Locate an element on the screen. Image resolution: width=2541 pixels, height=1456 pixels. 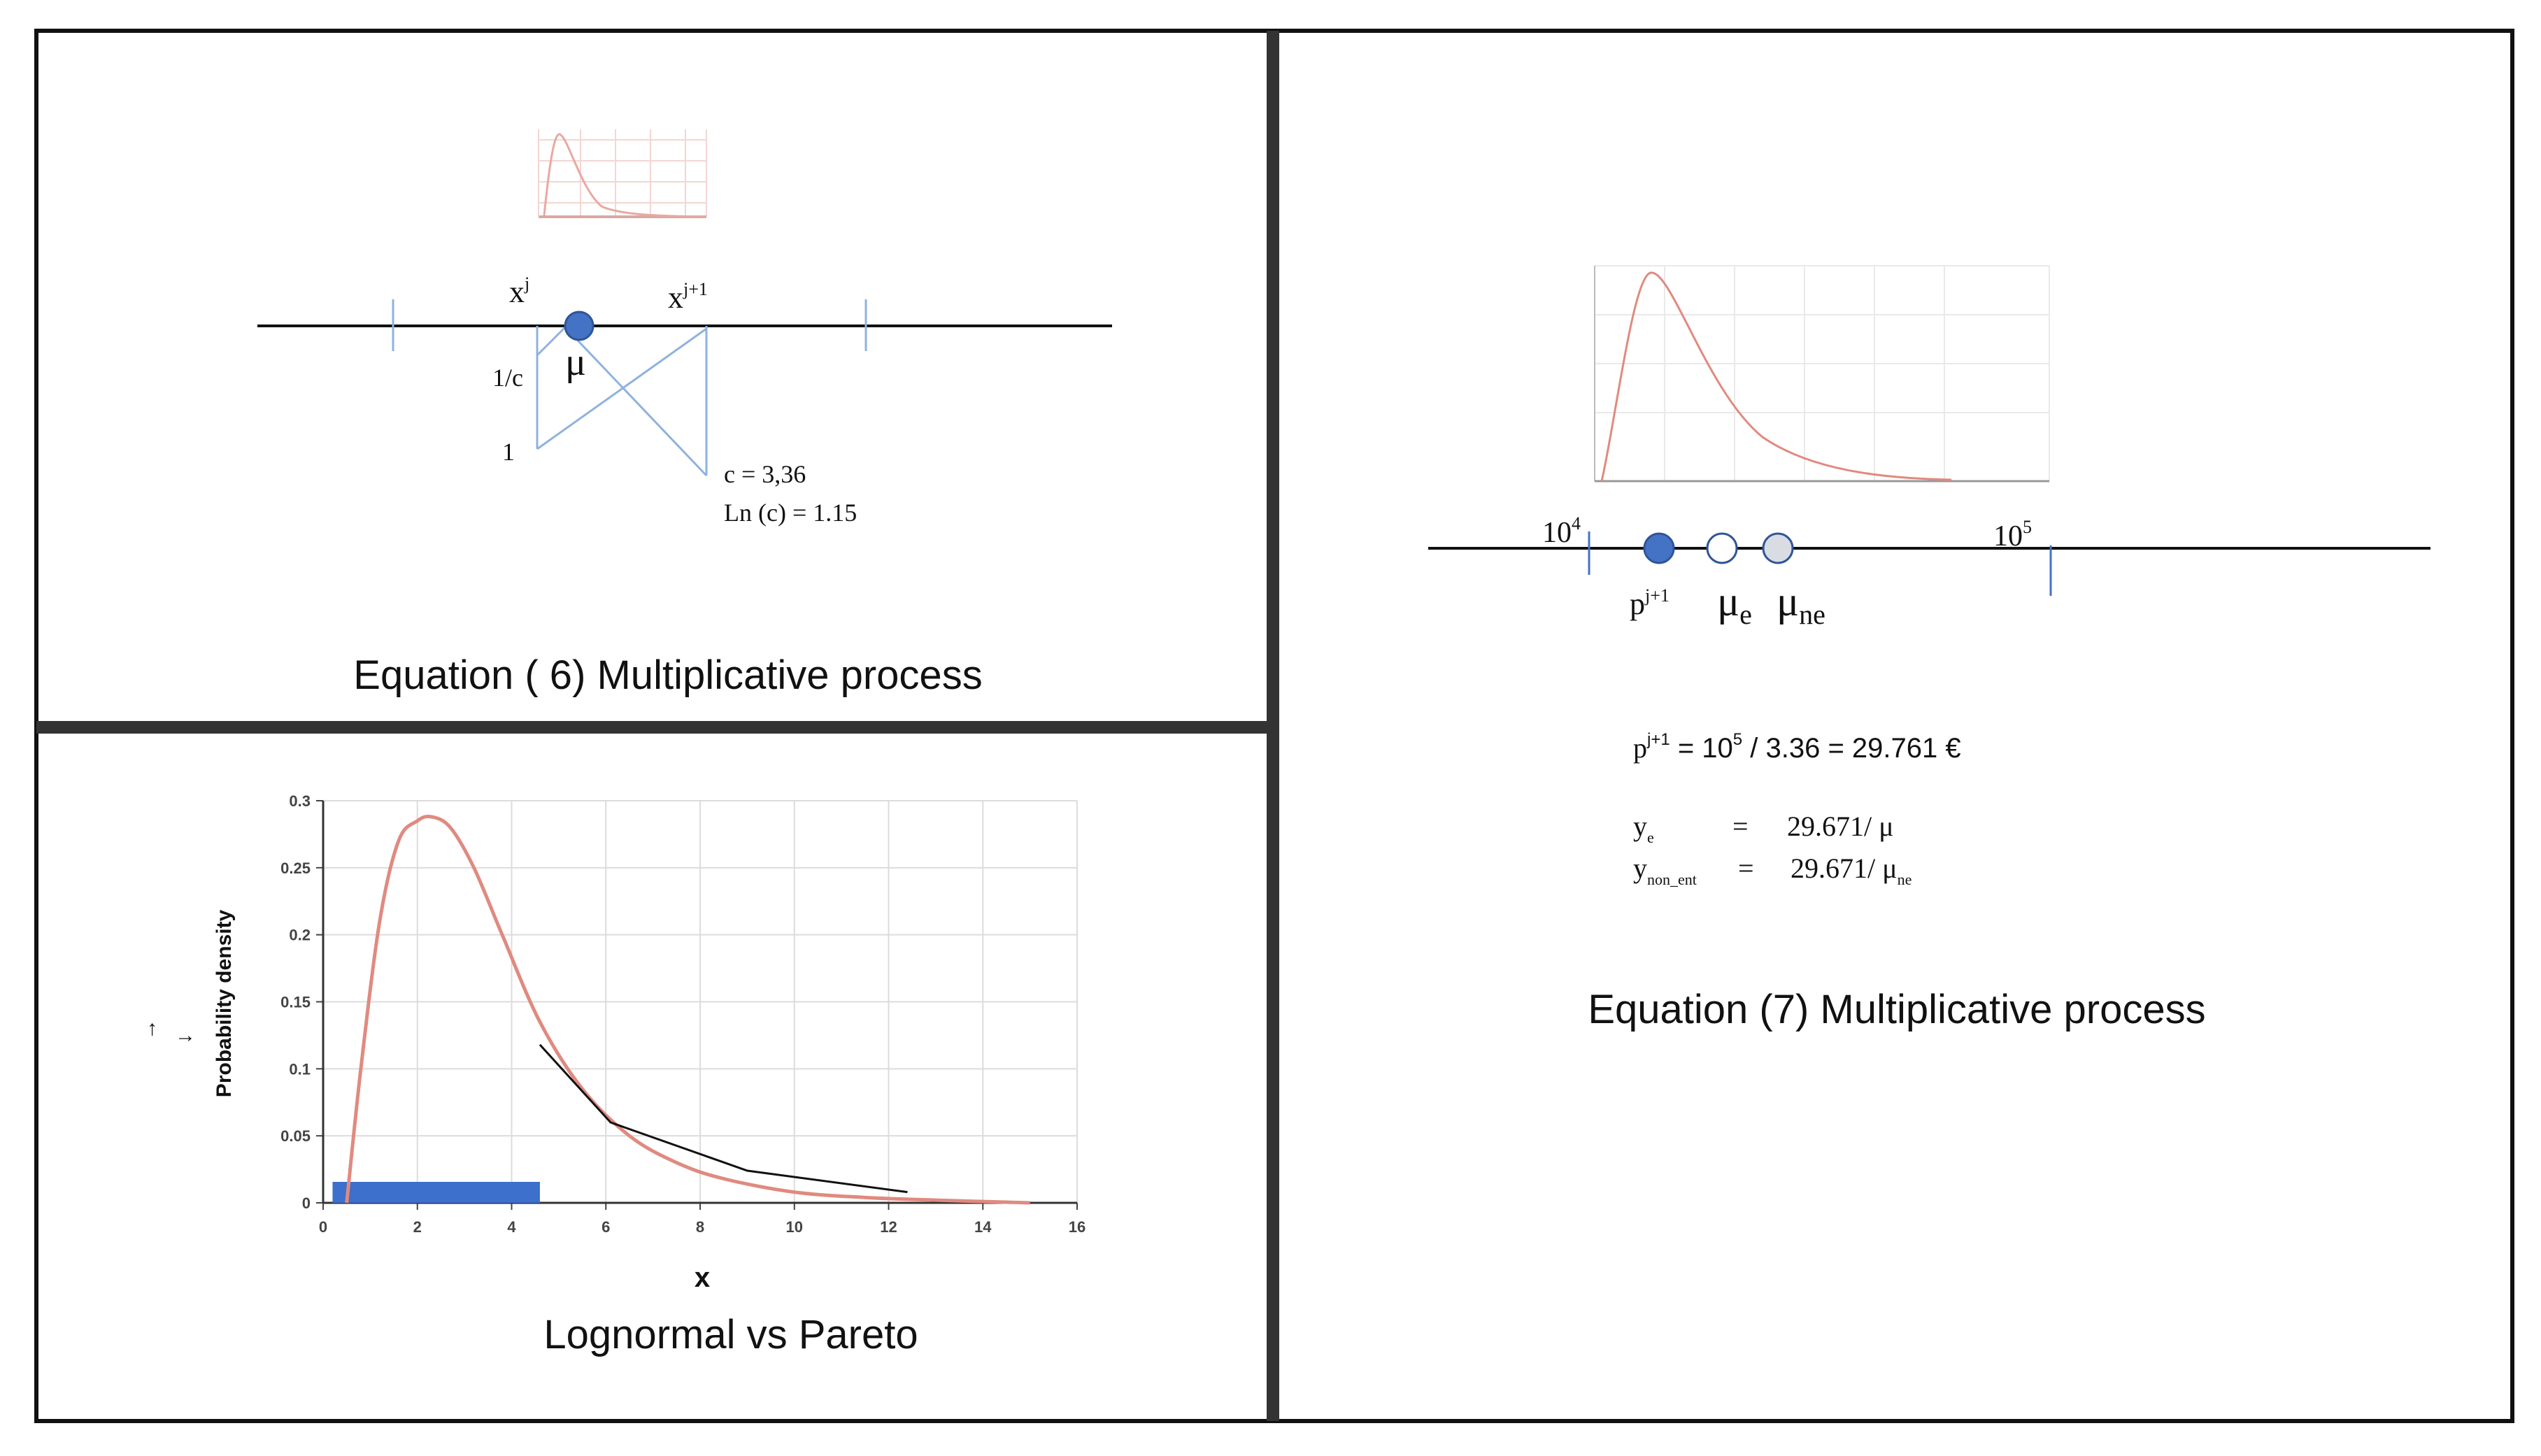
svg-text: 29.671/ μne is located at coordinates (1851, 870).